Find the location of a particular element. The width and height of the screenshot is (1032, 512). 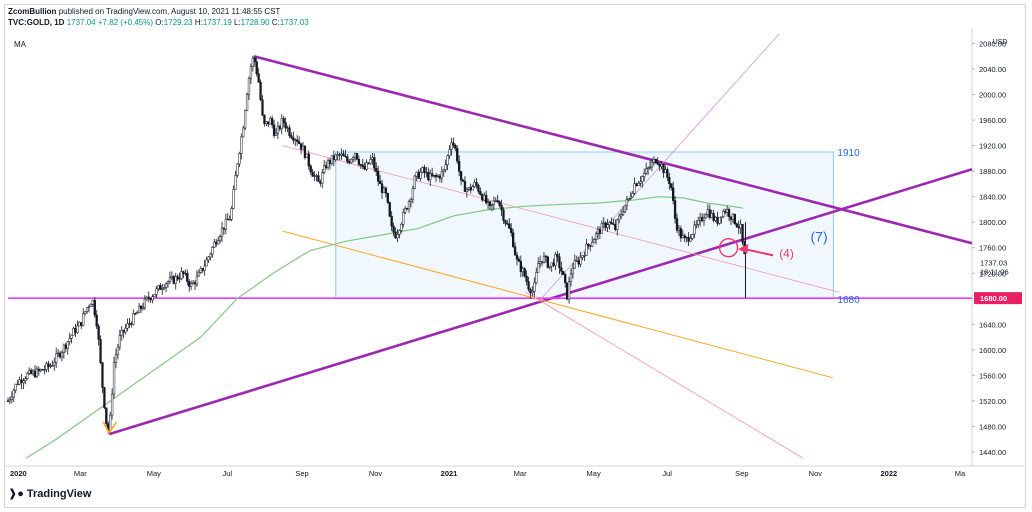

y-tick-label: 1880.00 is located at coordinates (992, 171).